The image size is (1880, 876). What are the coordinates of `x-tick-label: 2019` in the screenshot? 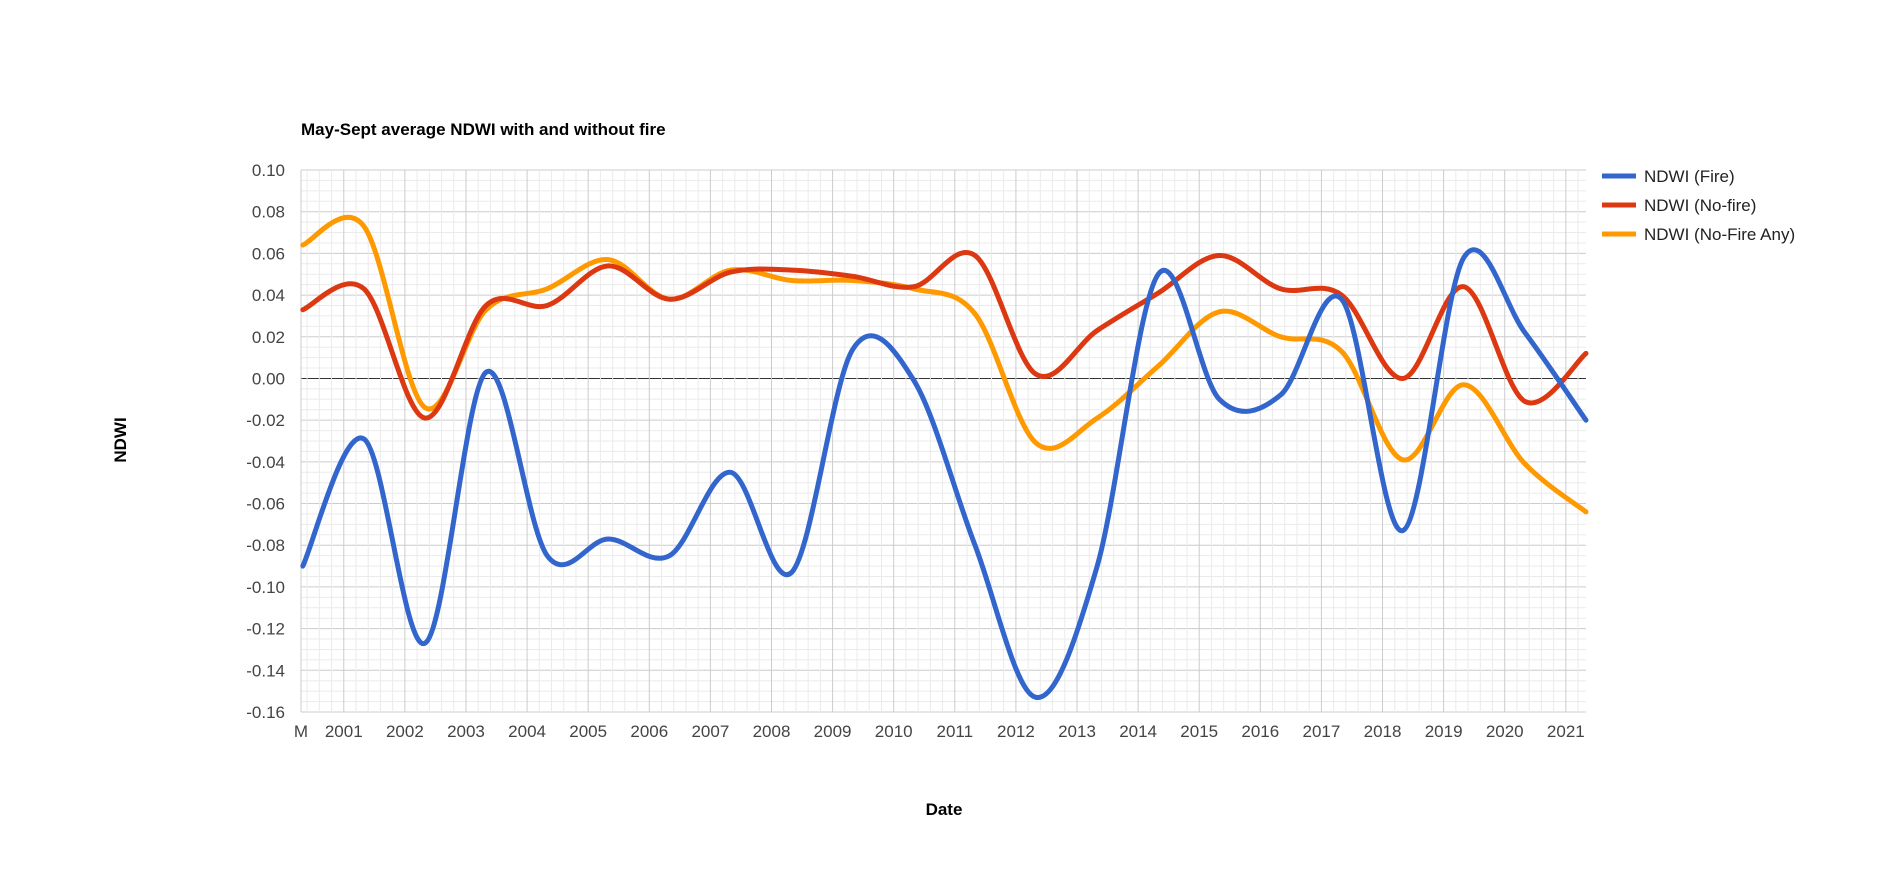 It's located at (1444, 731).